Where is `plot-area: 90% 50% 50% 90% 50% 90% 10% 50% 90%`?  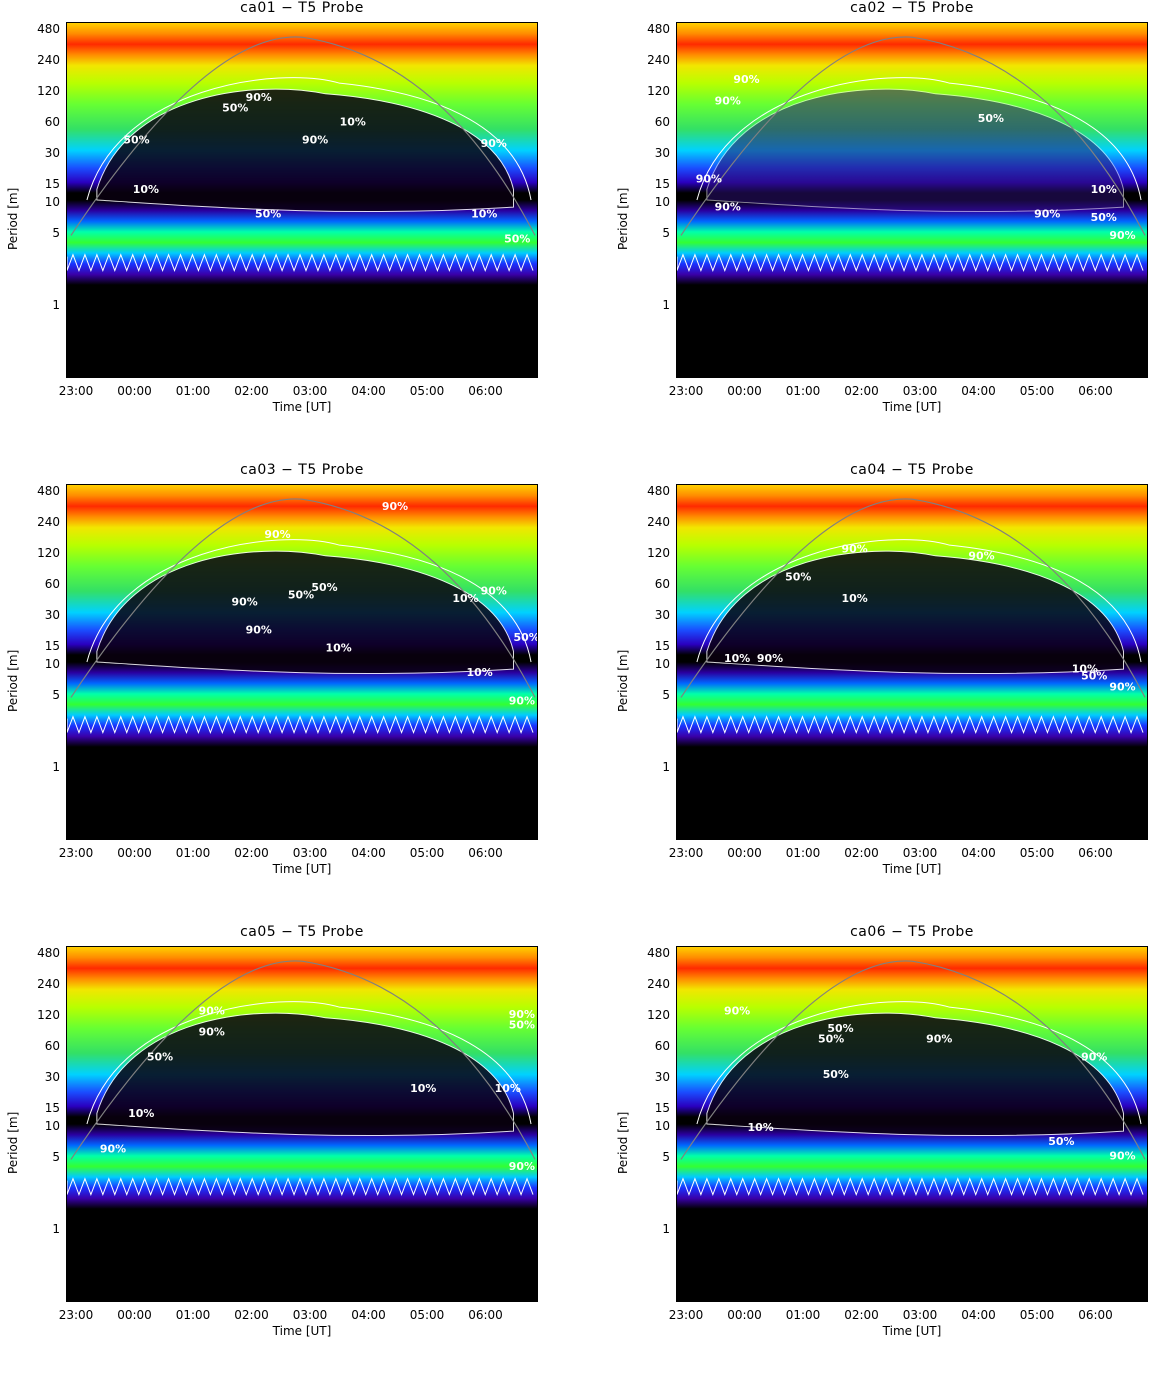 plot-area: 90% 50% 50% 90% 50% 90% 10% 50% 90% is located at coordinates (912, 1124).